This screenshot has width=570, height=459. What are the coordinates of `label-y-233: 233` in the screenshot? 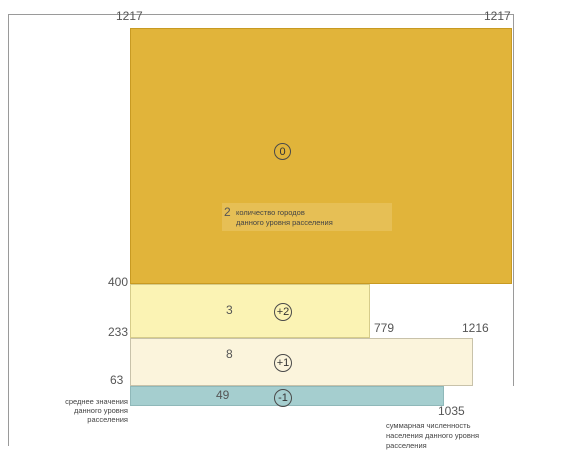 It's located at (118, 332).